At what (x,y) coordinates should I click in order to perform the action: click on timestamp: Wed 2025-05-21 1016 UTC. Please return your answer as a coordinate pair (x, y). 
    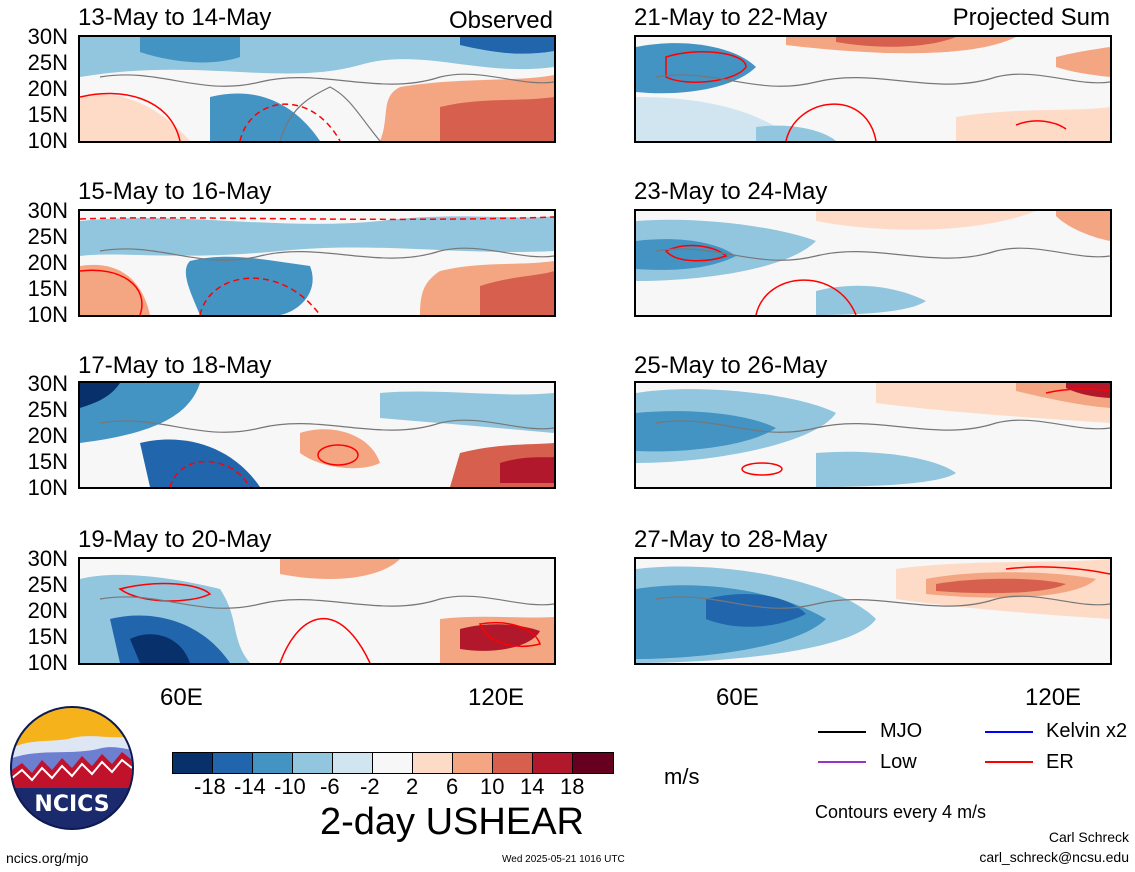
    Looking at the image, I should click on (563, 859).